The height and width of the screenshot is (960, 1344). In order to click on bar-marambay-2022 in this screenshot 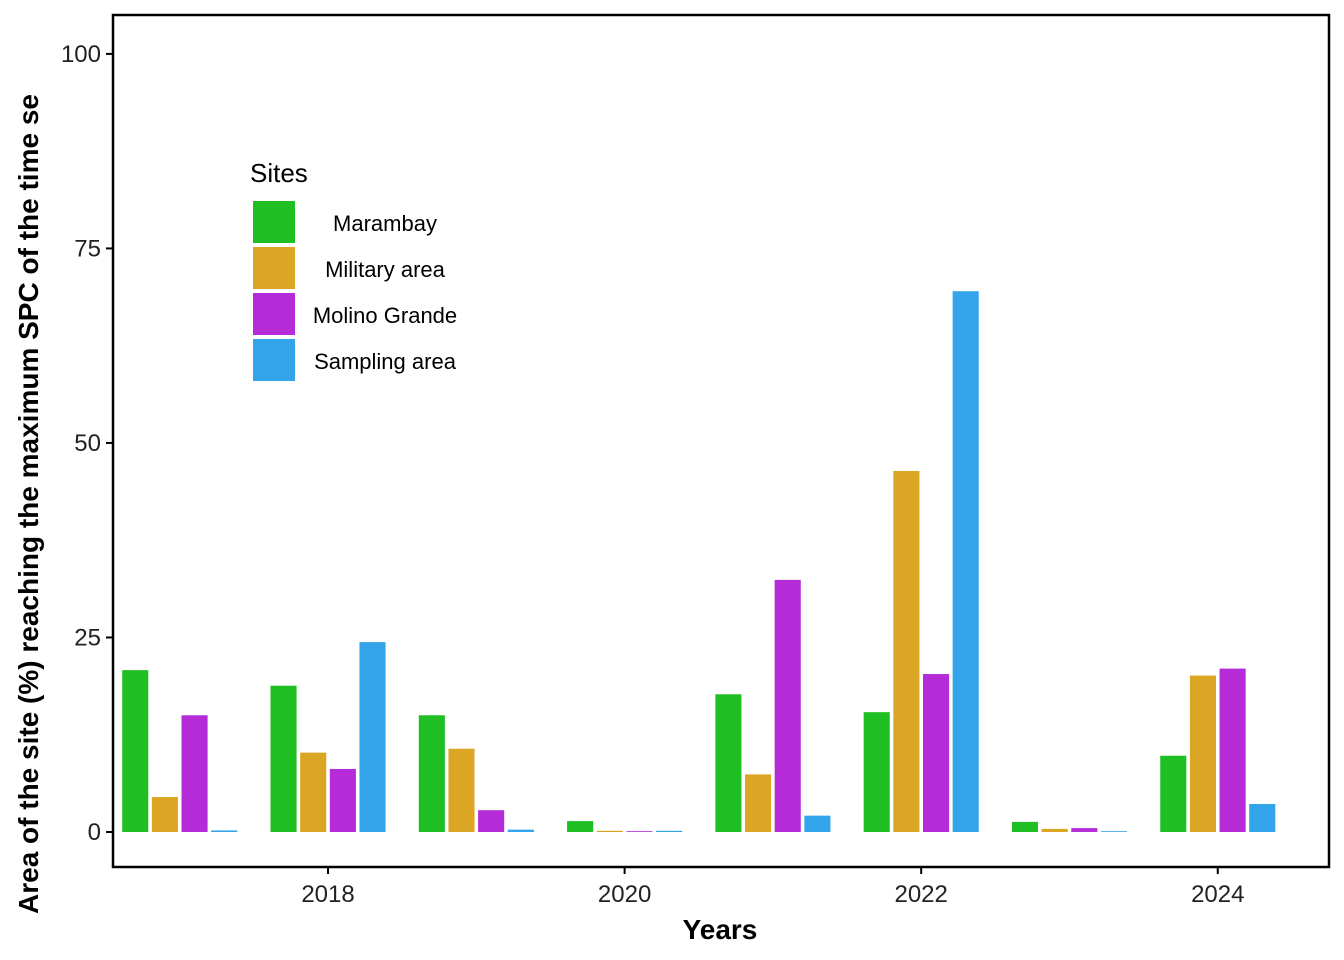, I will do `click(876, 772)`.